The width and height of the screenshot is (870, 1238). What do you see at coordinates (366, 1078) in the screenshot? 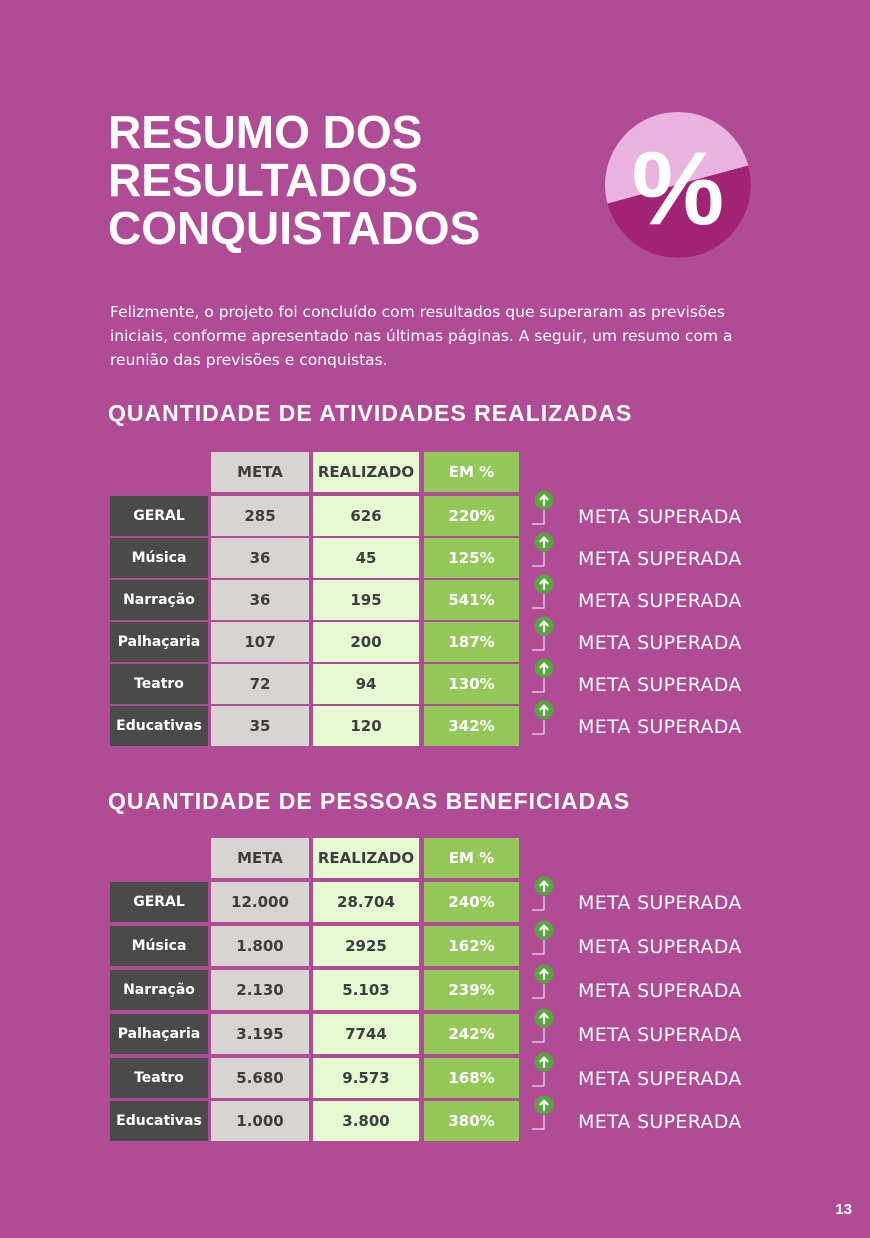
I see `realizado-value: 9.573` at bounding box center [366, 1078].